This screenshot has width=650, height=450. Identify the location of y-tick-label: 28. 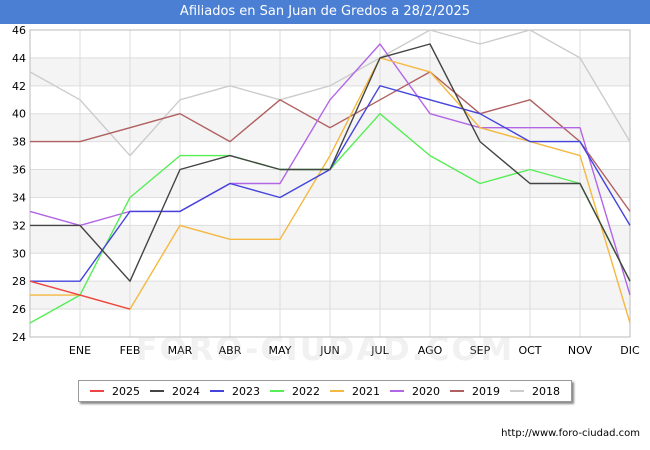
(19, 281).